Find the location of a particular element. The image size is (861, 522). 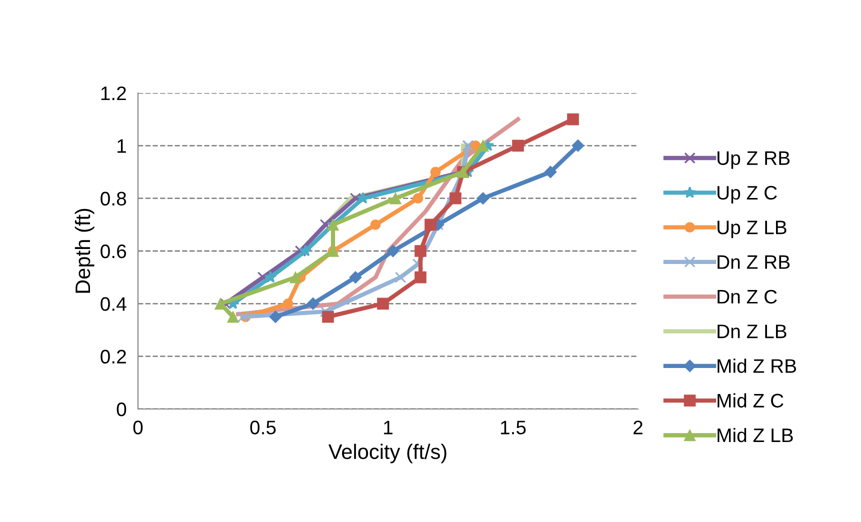

legend-label: Dn Z RB is located at coordinates (754, 262).